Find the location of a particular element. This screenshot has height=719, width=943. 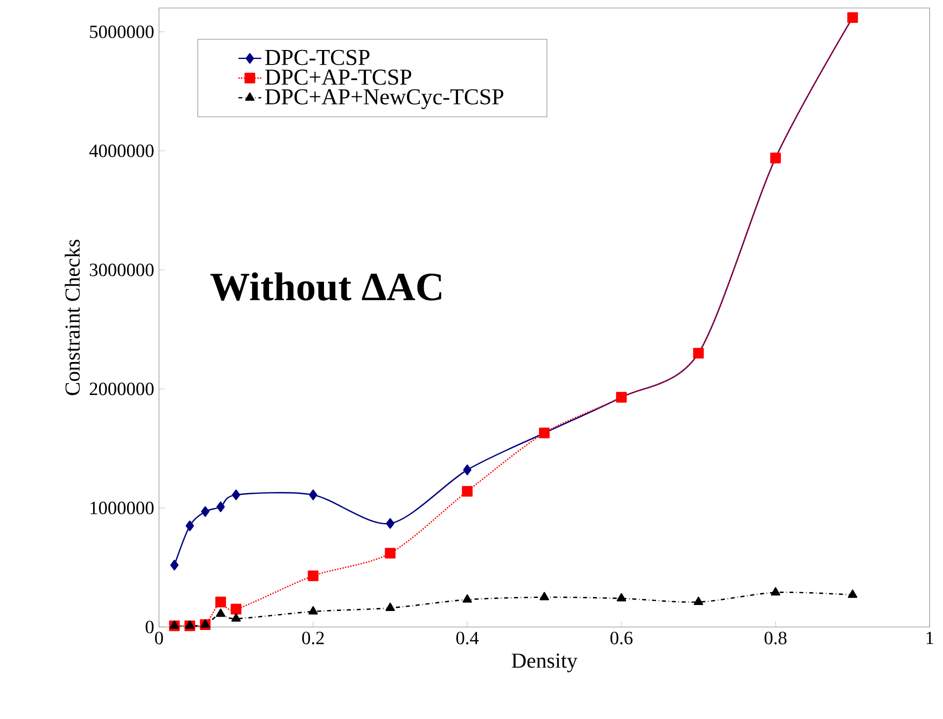

x-tick-label: 0.8 is located at coordinates (775, 638).